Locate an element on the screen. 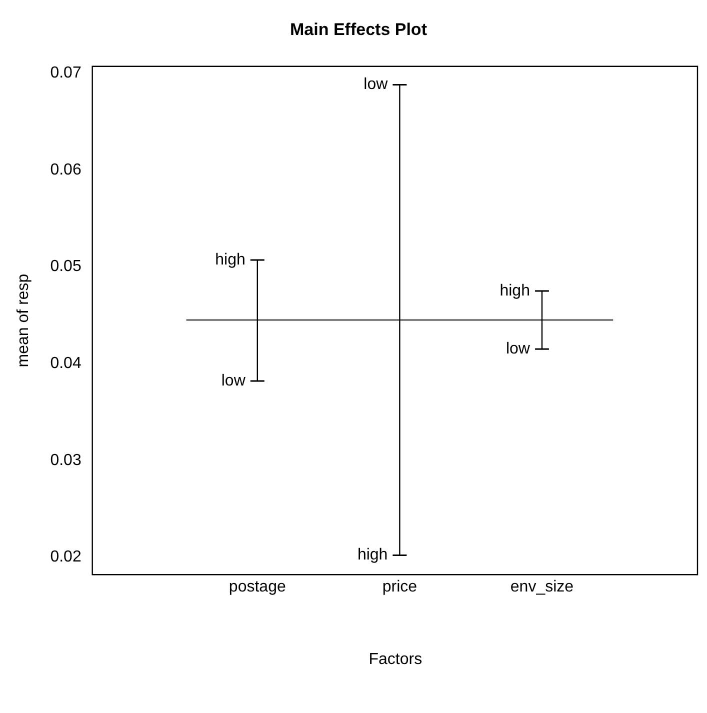 Image resolution: width=707 pixels, height=713 pixels. y-tick-label: 0.03 is located at coordinates (66, 460).